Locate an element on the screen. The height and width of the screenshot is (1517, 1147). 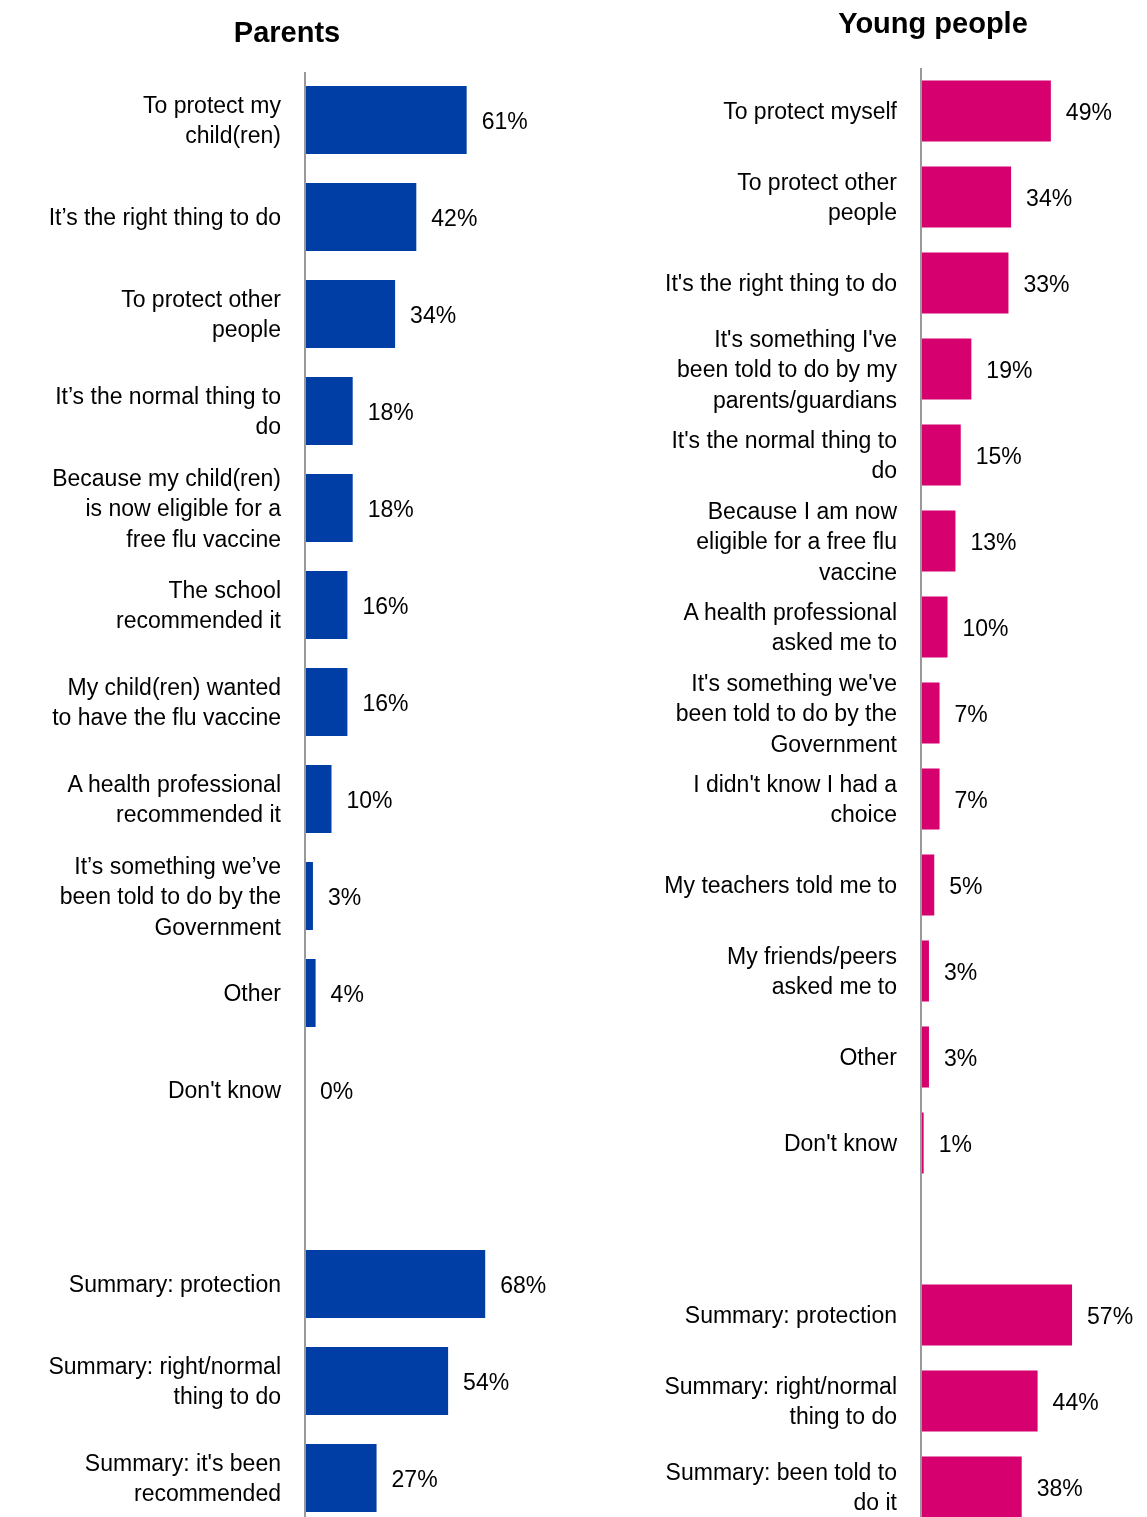
y-tick-label: Because I am now eligible for a free flu vaccine is located at coordinates (797, 541).